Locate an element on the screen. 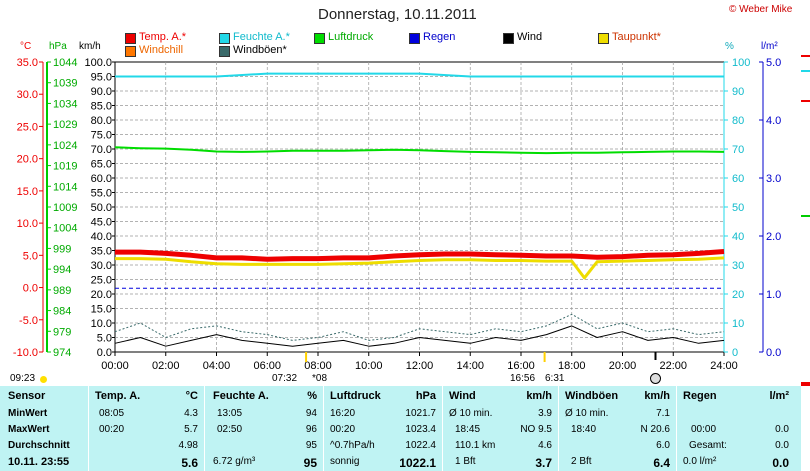 The height and width of the screenshot is (471, 810). summary-row-label: MinWert is located at coordinates (28, 413).